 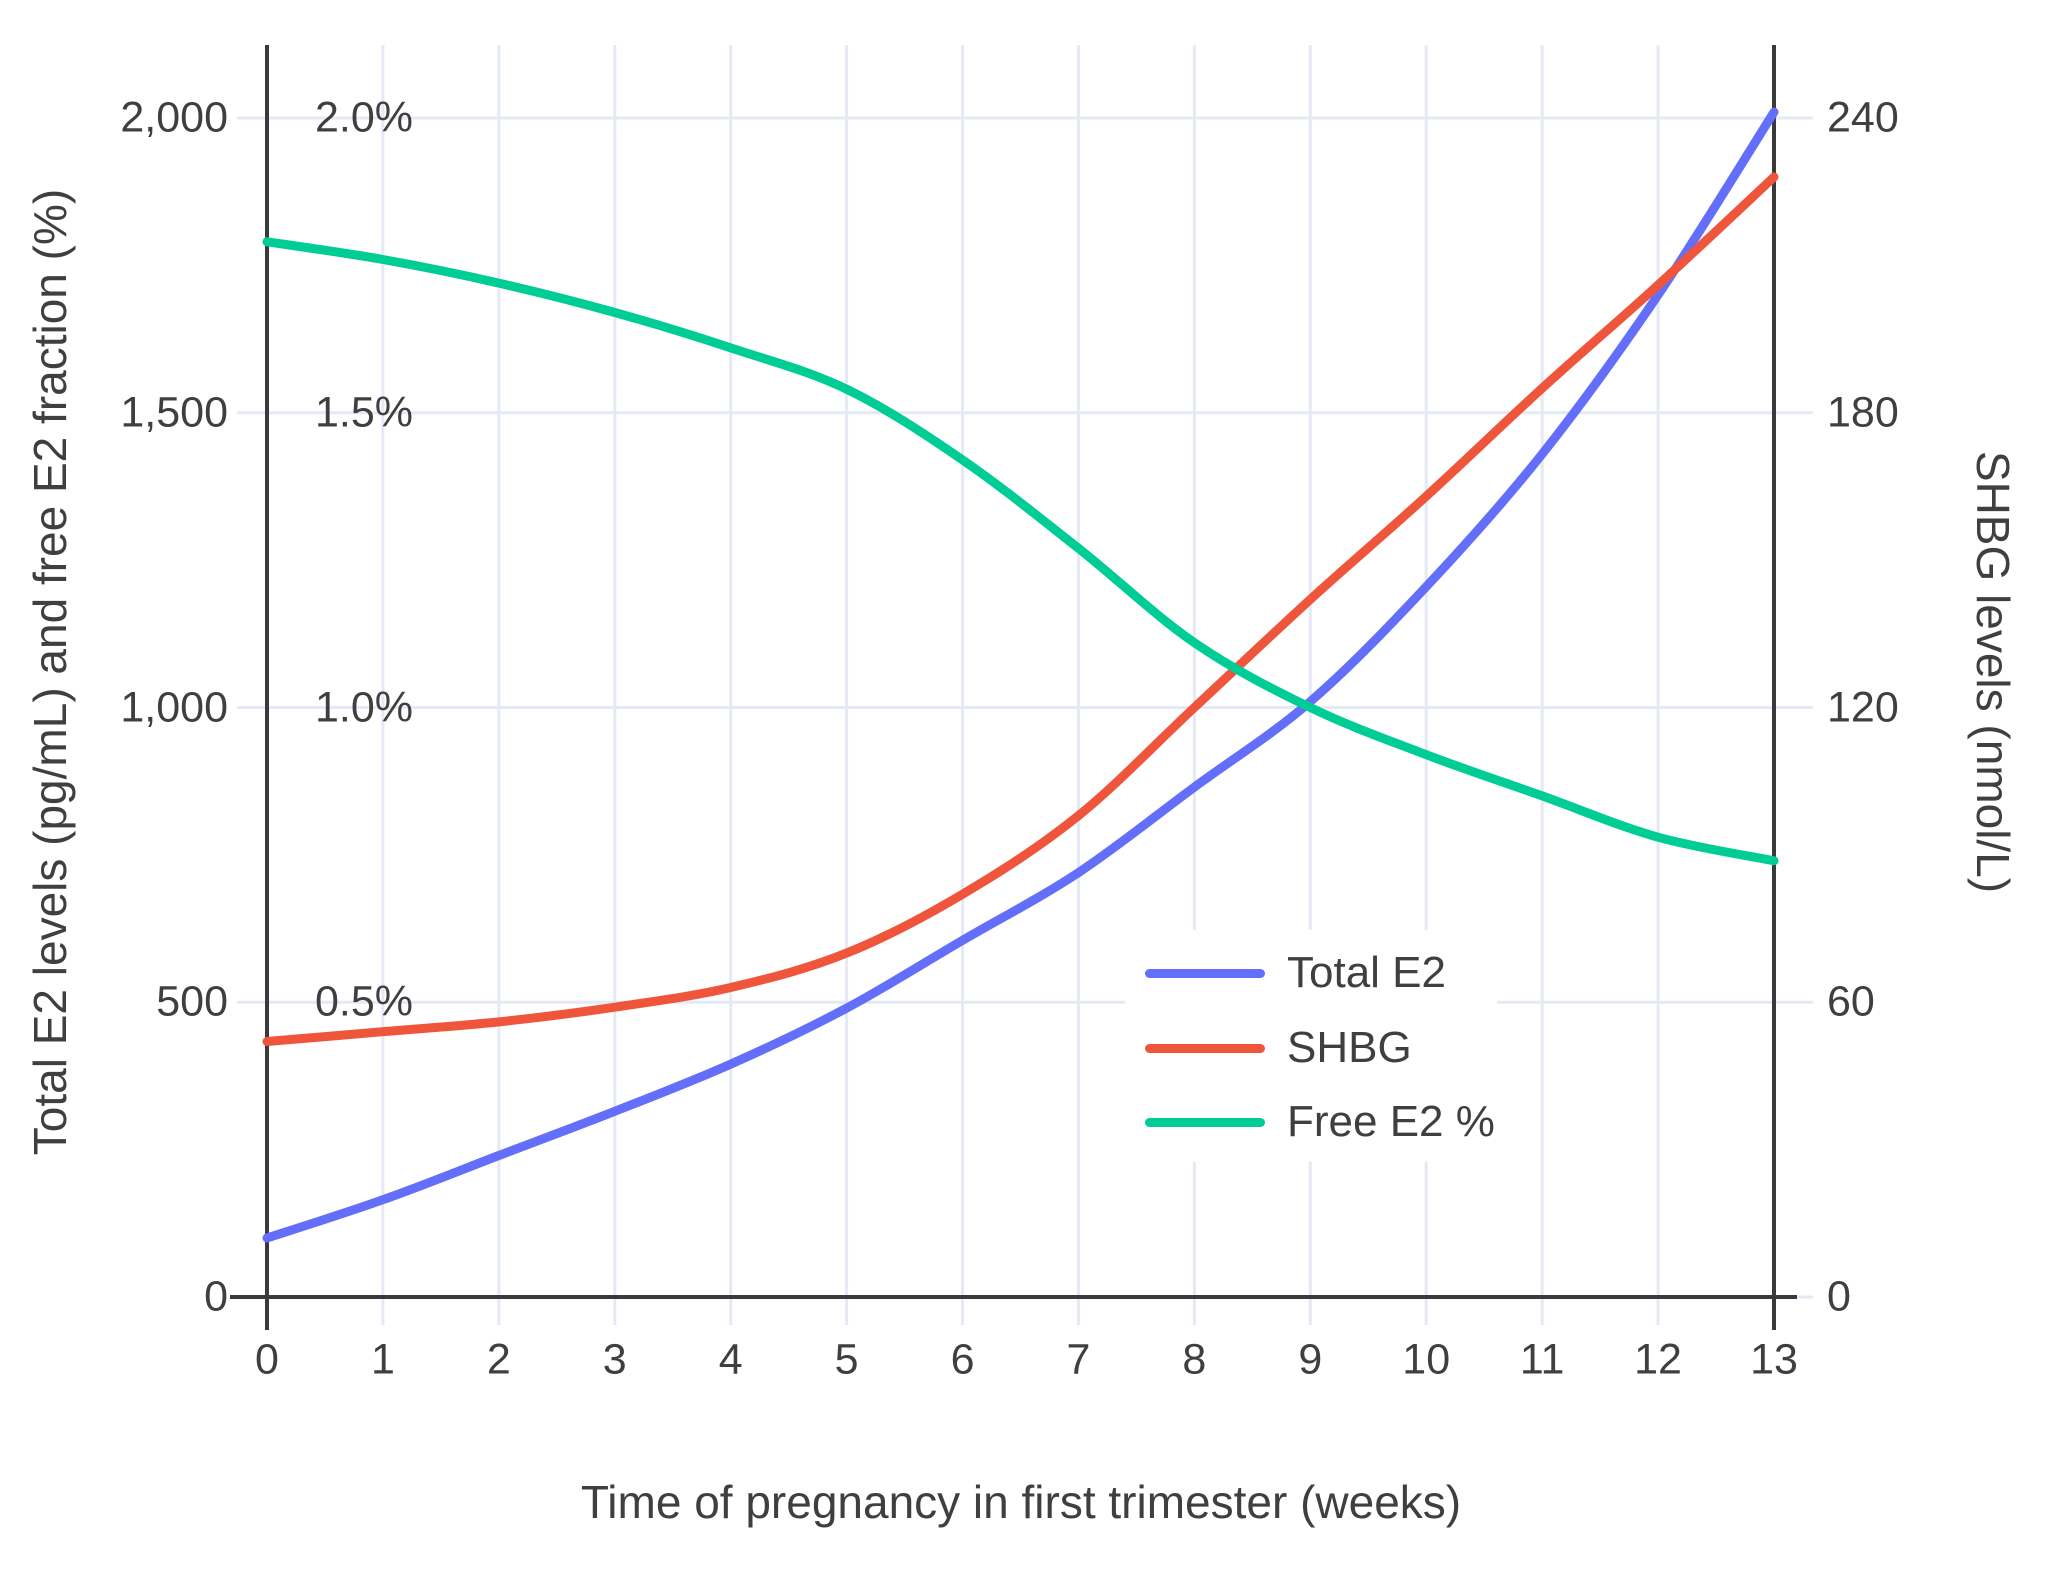 What do you see at coordinates (1774, 1359) in the screenshot?
I see `x-axis-tick-label: 13` at bounding box center [1774, 1359].